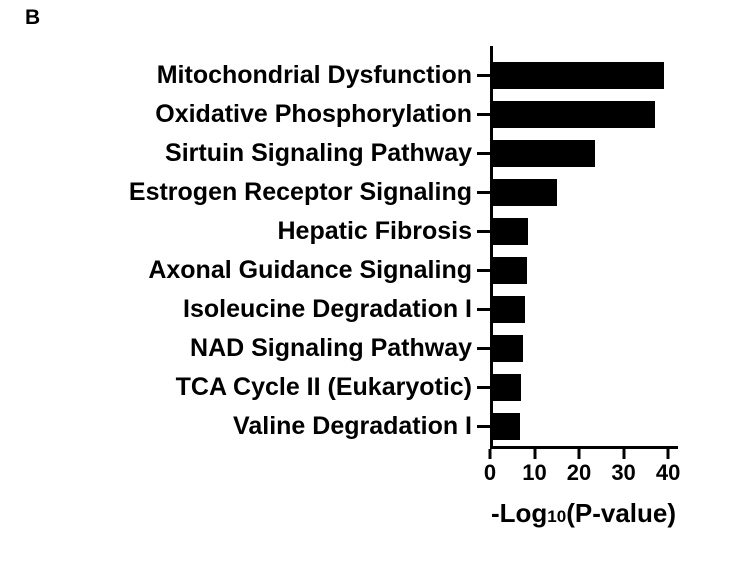 This screenshot has width=741, height=563. What do you see at coordinates (375, 231) in the screenshot?
I see `category-label: Hepatic Fibrosis` at bounding box center [375, 231].